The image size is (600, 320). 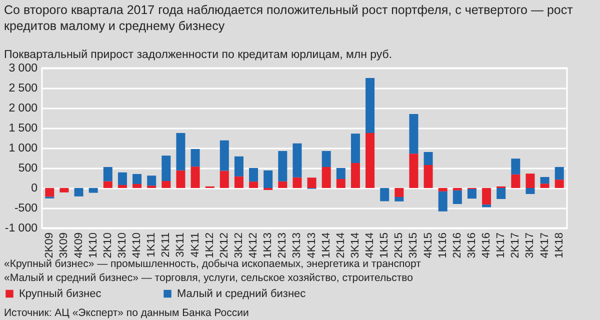 What do you see at coordinates (254, 245) in the screenshot?
I see `x-tick-label: 4K12` at bounding box center [254, 245].